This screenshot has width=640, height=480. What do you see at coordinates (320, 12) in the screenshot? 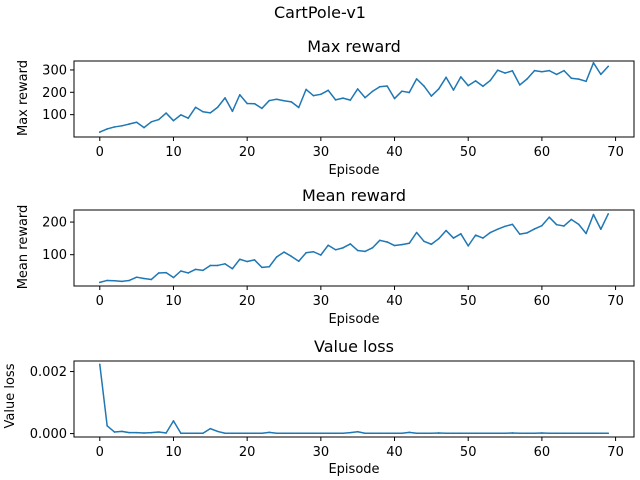
I see `figure-title: CartPole-v1` at bounding box center [320, 12].